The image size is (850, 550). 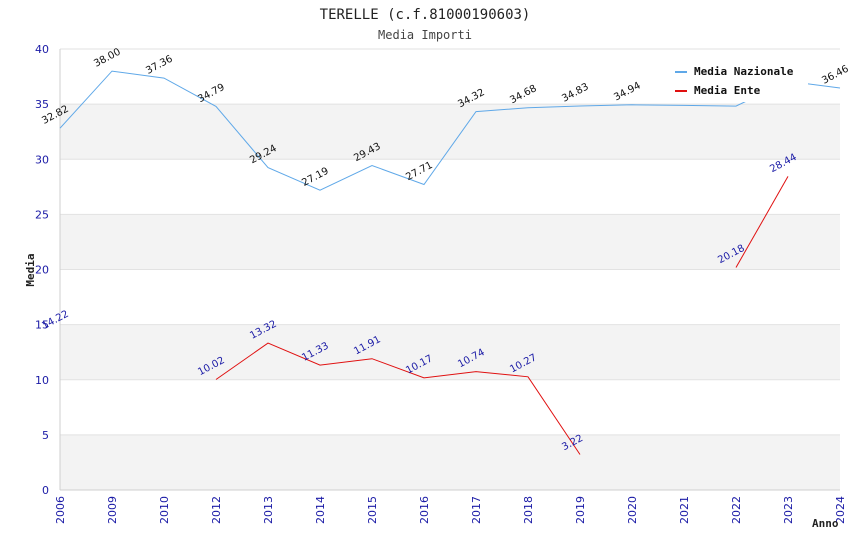 I want to click on x-tick-label: 2022, so click(x=736, y=510).